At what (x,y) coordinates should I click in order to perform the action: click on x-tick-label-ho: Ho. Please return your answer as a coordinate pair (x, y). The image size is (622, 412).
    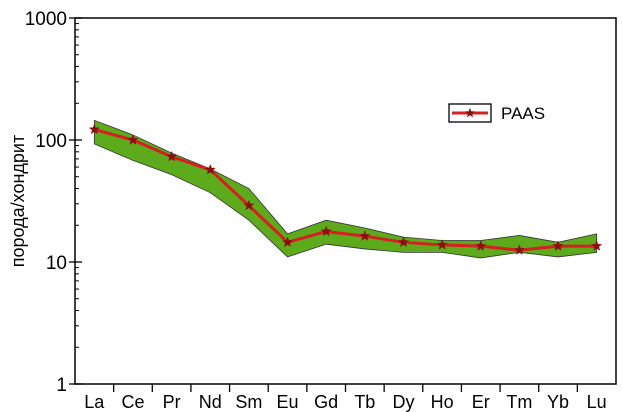
    Looking at the image, I should click on (442, 402).